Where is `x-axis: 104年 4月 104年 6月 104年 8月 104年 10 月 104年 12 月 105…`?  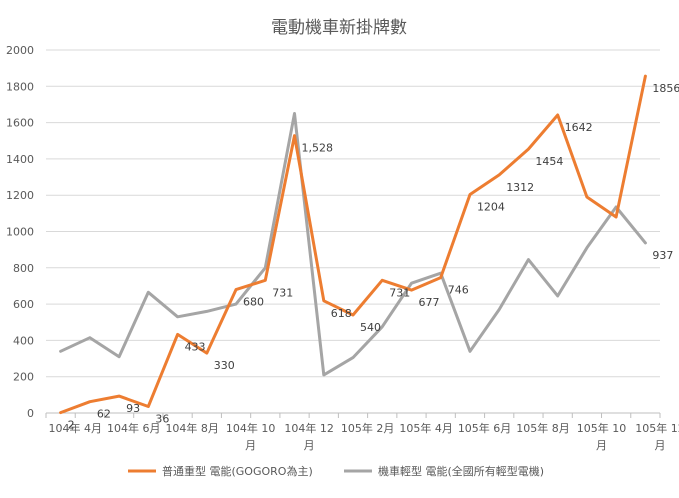
x-axis: 104年 4月 104年 6月 104年 8月 104年 10 月 104年 12 月 105… is located at coordinates (362, 432).